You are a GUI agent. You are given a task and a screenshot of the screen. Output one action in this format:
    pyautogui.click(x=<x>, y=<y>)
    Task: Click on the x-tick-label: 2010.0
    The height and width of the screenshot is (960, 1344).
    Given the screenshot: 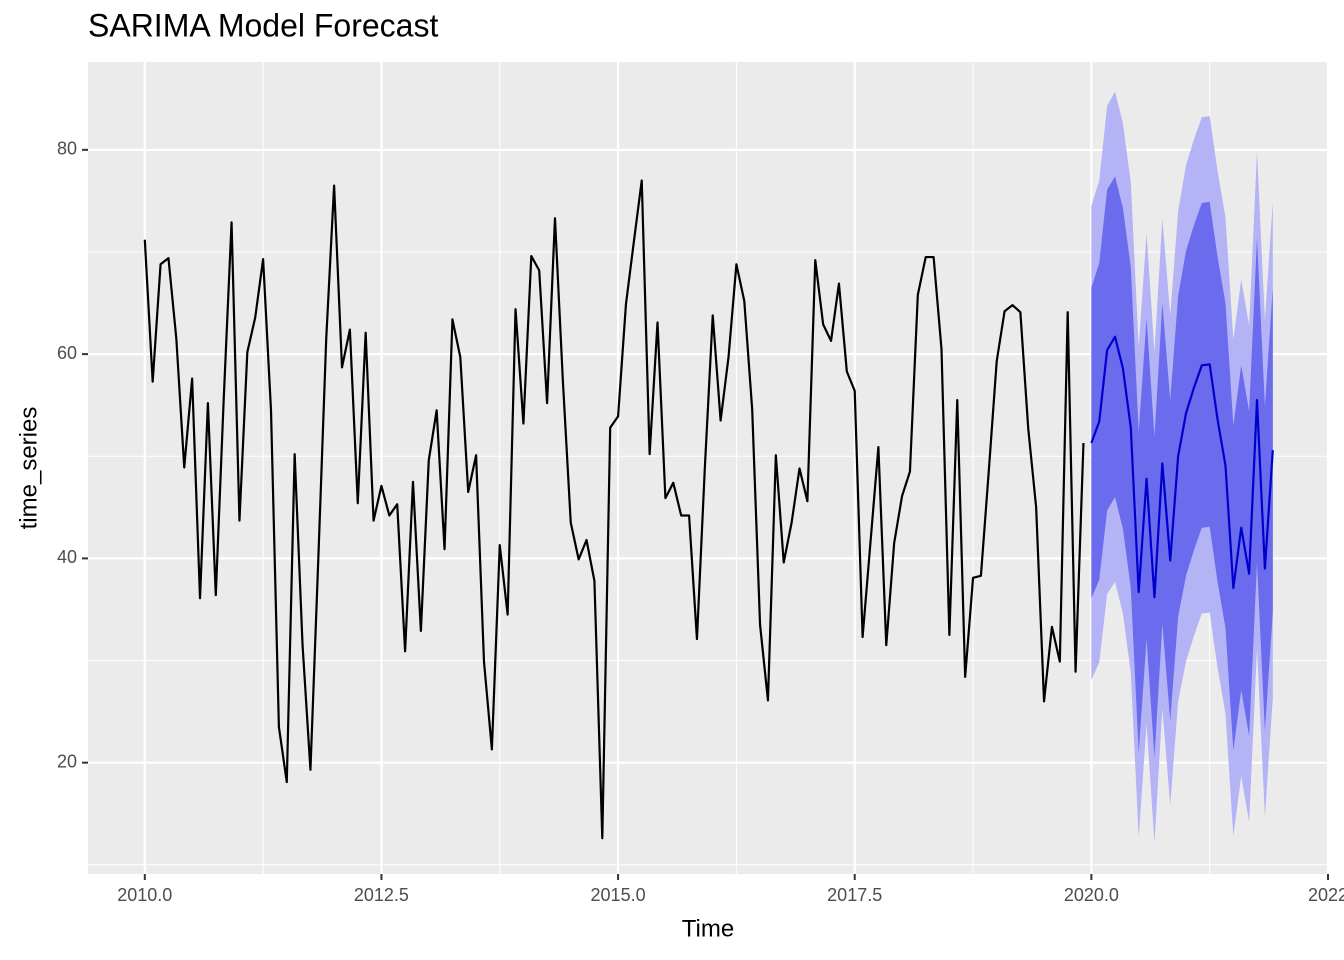 What is the action you would take?
    pyautogui.click(x=144, y=895)
    